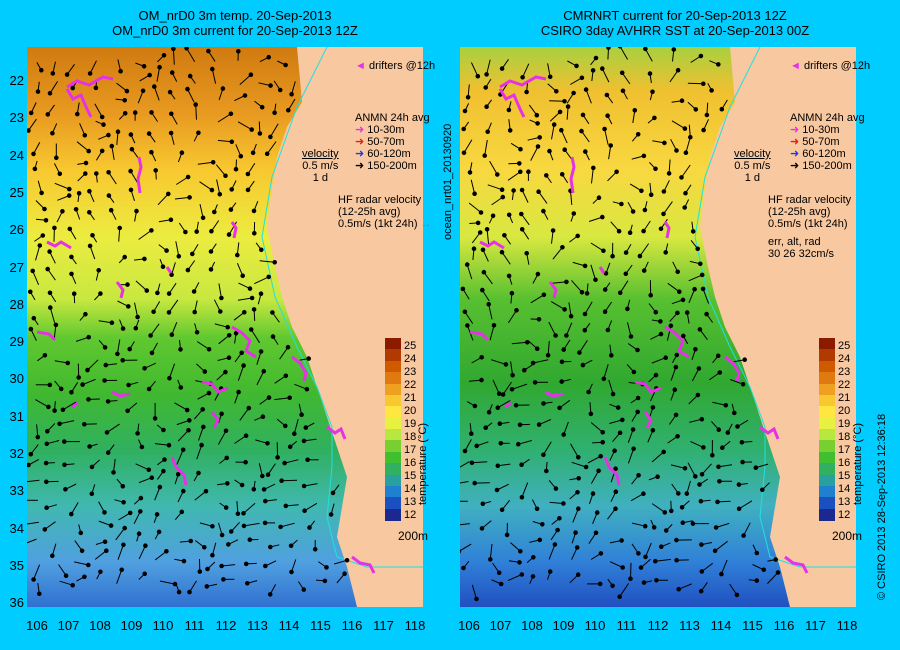 This screenshot has height=650, width=900. Describe the element at coordinates (410, 463) in the screenshot. I see `colorbar-tick: 16` at that location.